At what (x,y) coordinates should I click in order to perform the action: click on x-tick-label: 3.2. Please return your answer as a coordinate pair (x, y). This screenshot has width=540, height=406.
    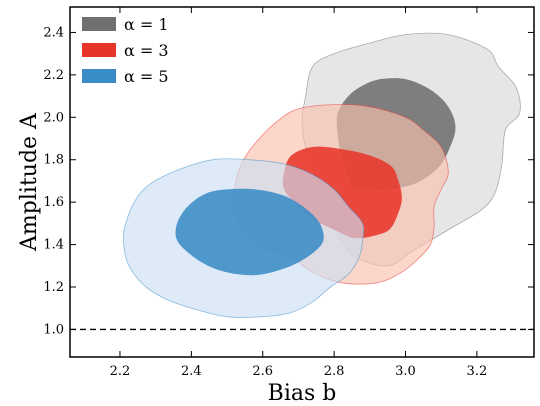
    Looking at the image, I should click on (477, 371).